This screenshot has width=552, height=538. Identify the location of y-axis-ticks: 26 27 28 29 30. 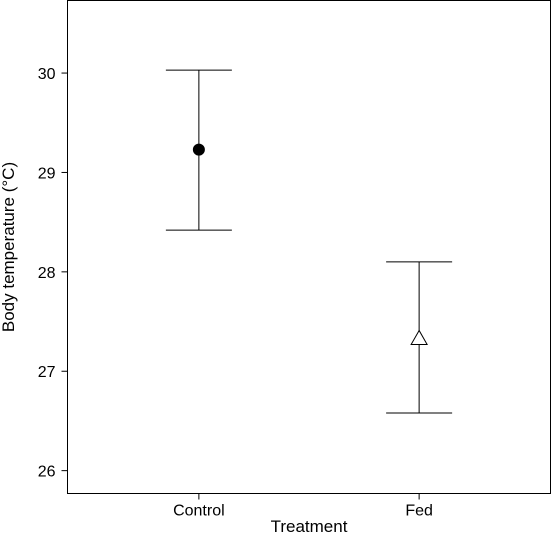
(53, 273).